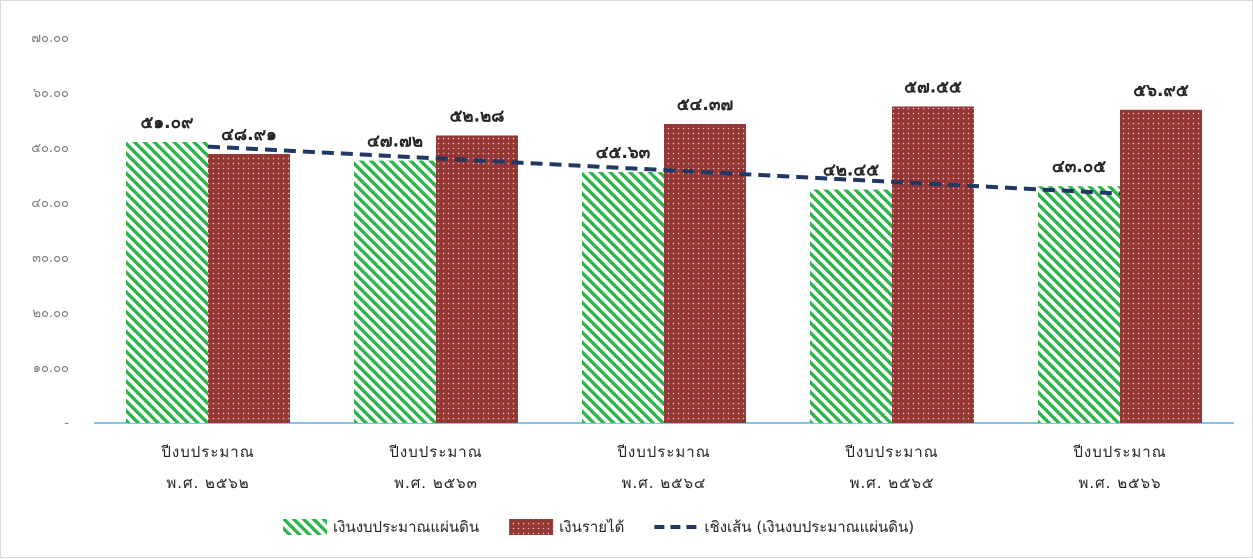  I want to click on data-label: ๔๓.๐๕, so click(1079, 167).